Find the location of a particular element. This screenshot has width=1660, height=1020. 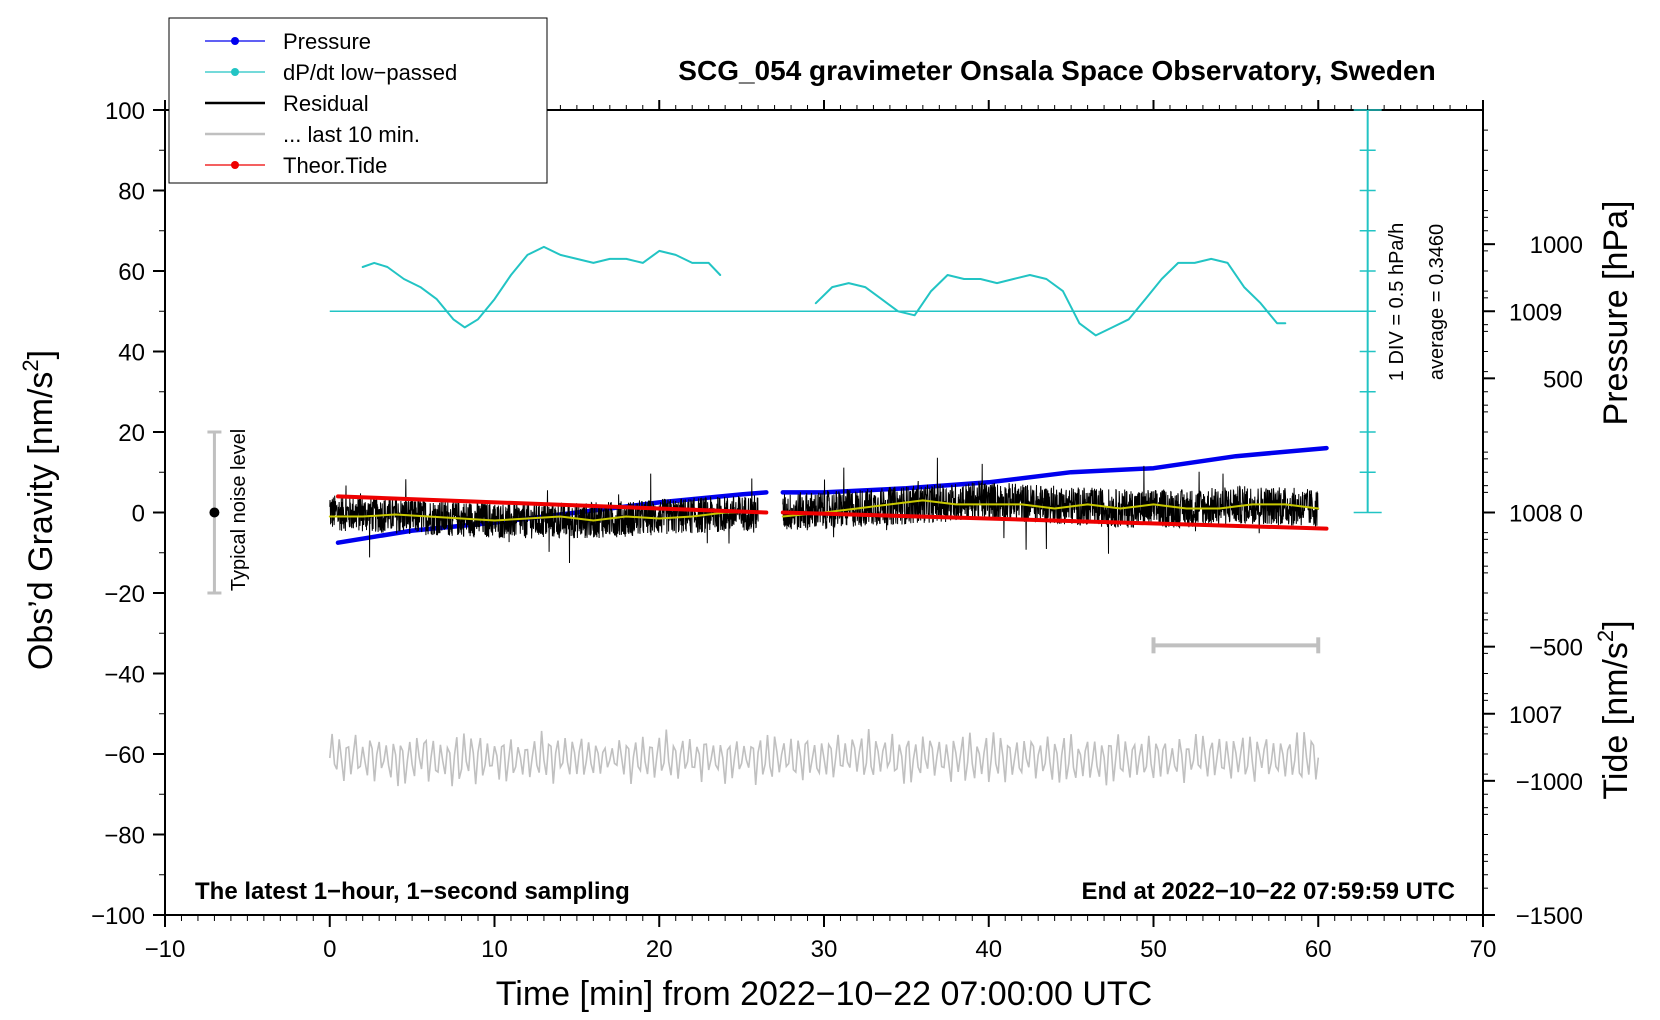

footer-right: End at 2022−10−22 07:59:59 UTC is located at coordinates (1268, 891).